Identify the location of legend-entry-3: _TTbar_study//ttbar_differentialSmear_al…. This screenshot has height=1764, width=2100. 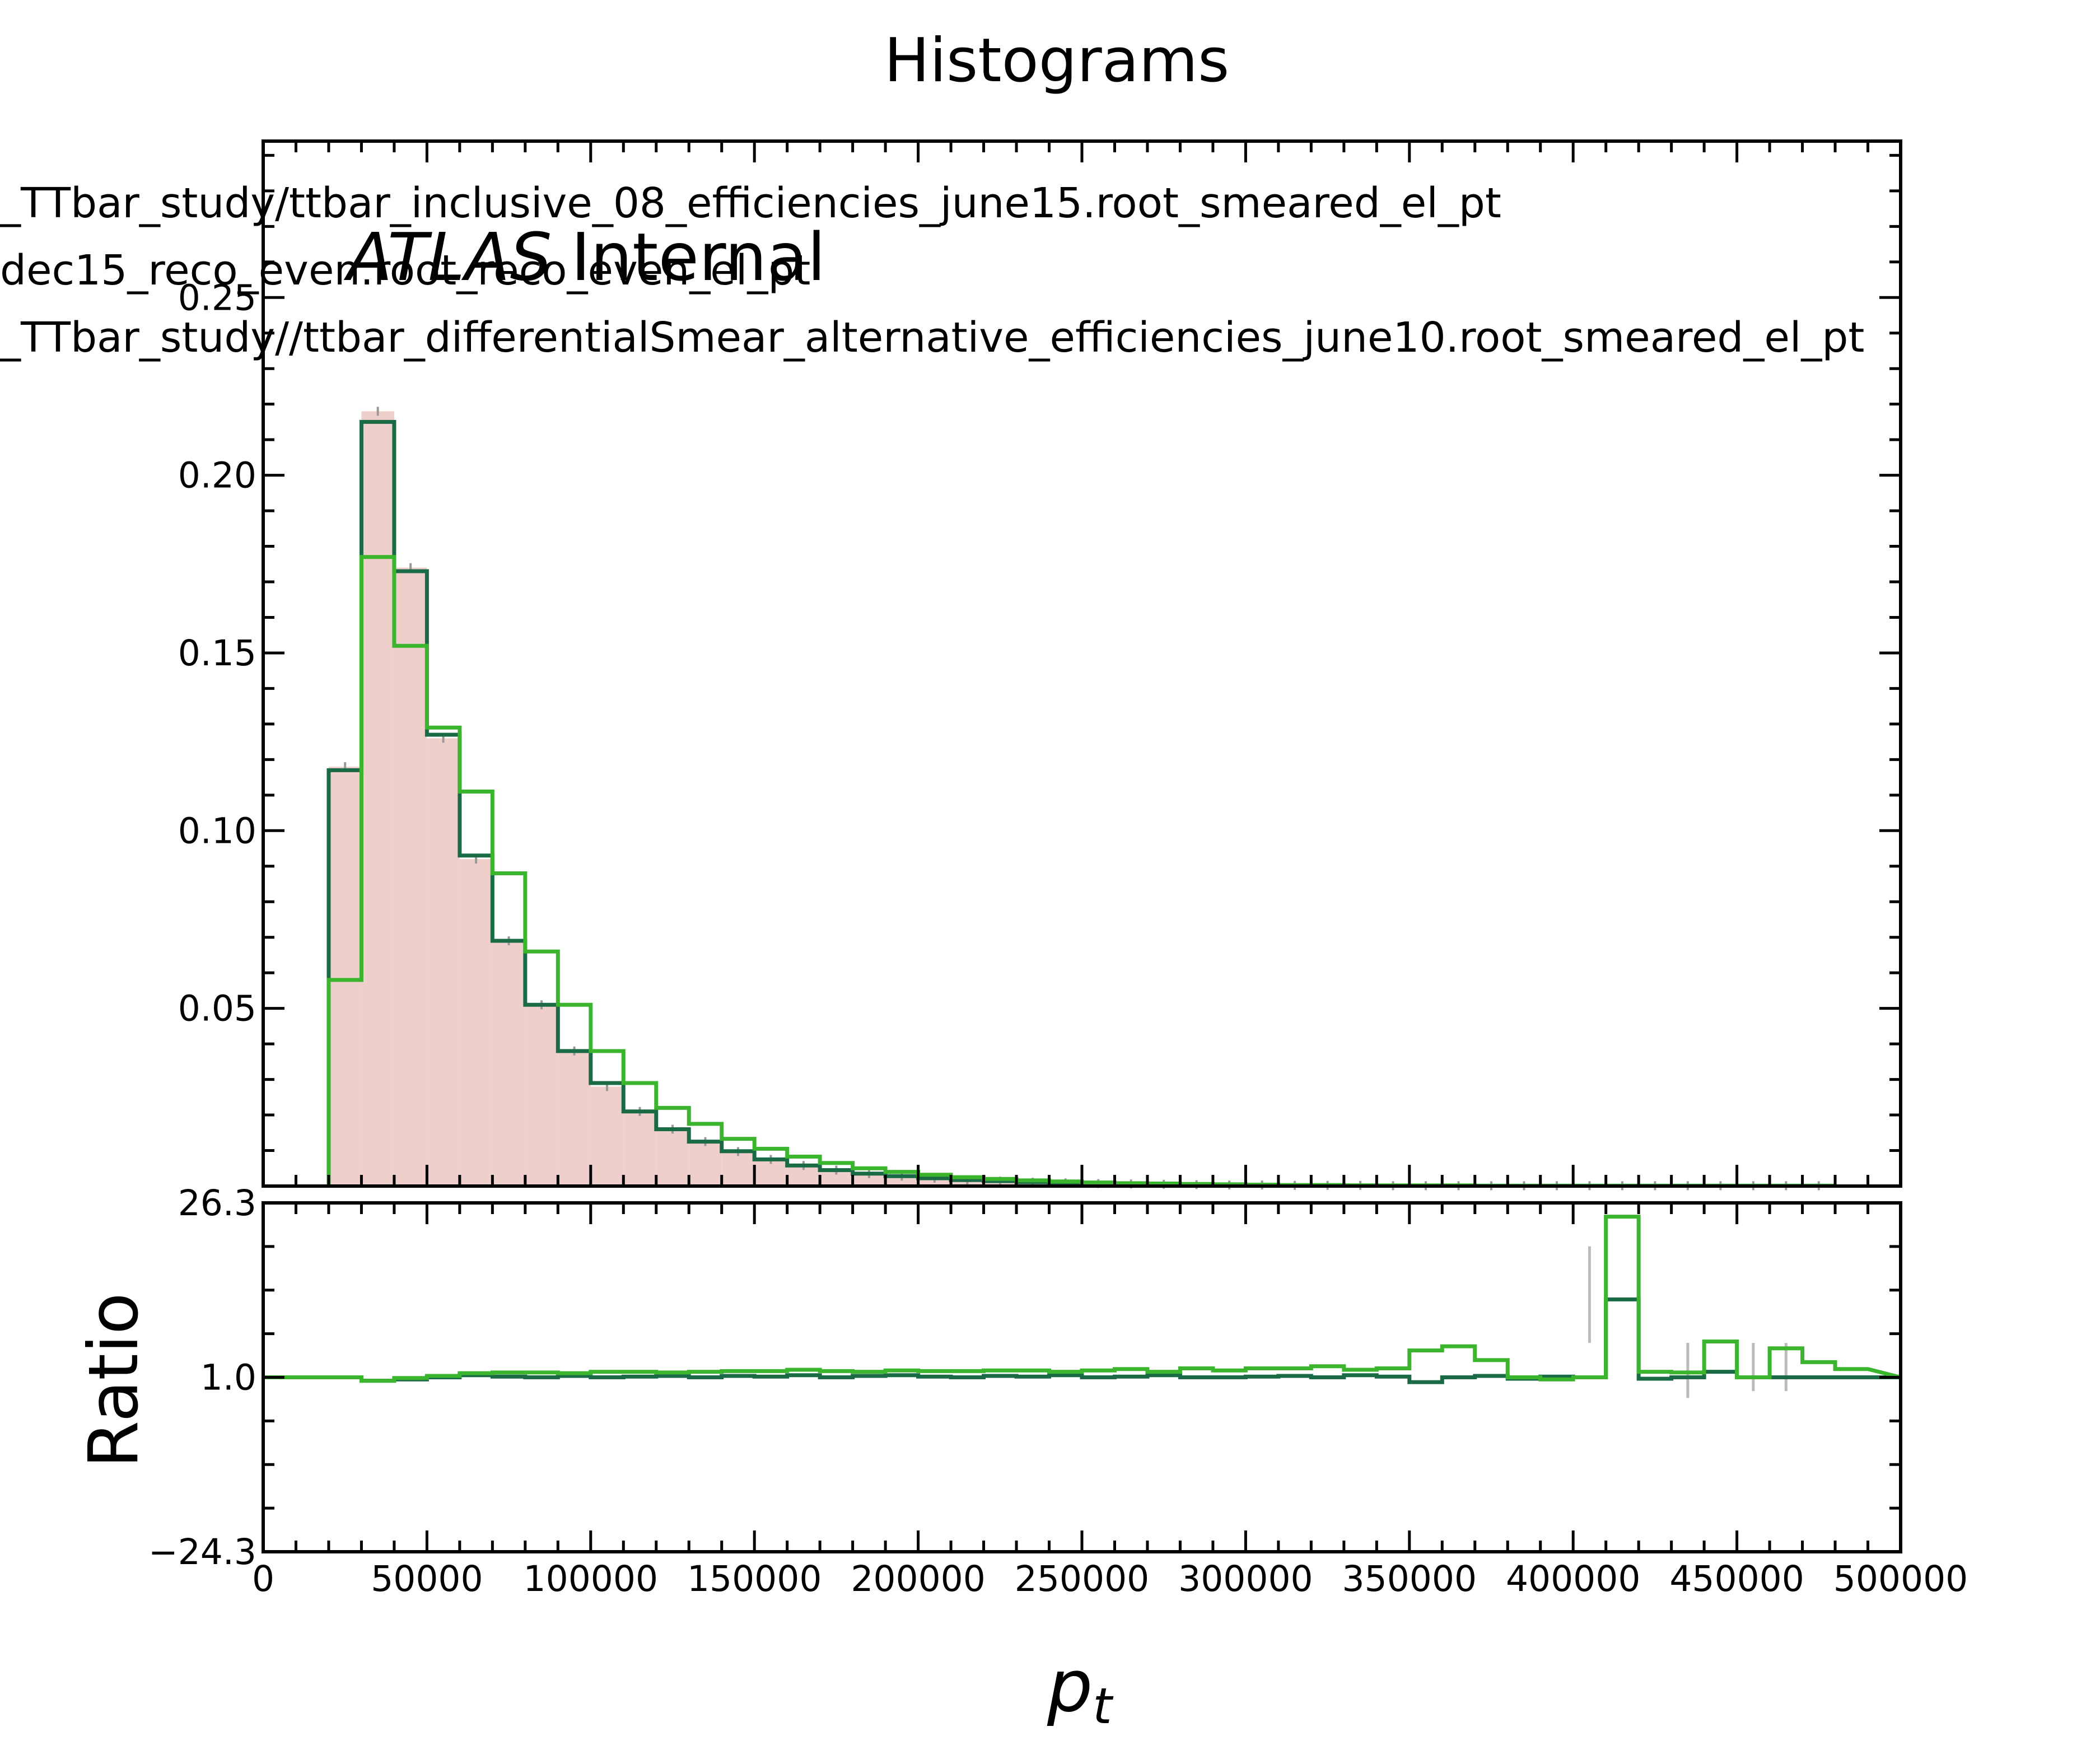
(932, 338).